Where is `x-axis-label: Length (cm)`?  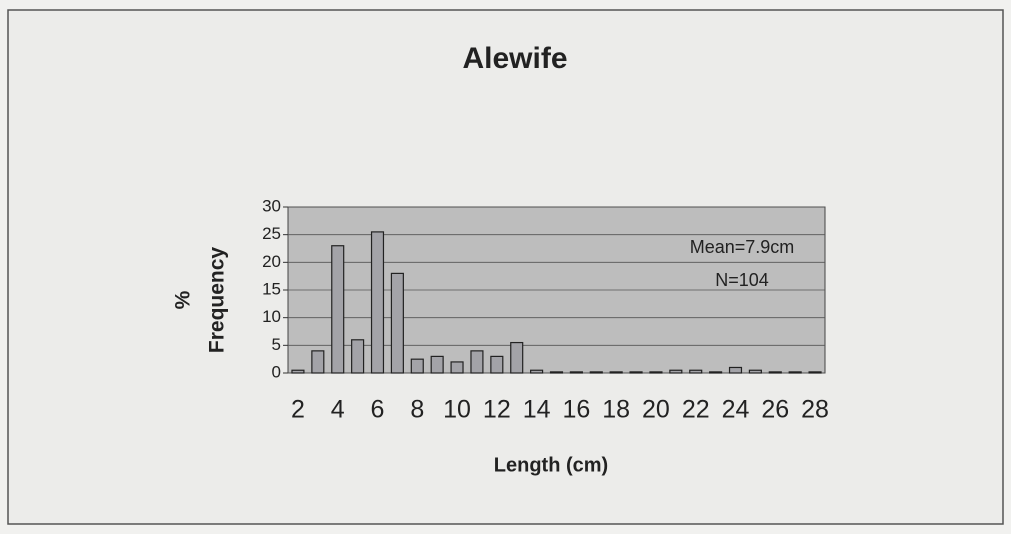 x-axis-label: Length (cm) is located at coordinates (551, 465).